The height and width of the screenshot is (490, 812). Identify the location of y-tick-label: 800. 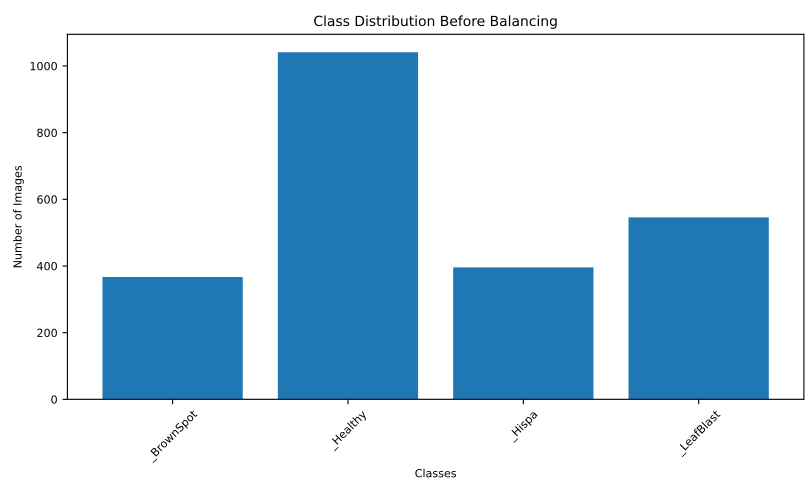
(47, 133).